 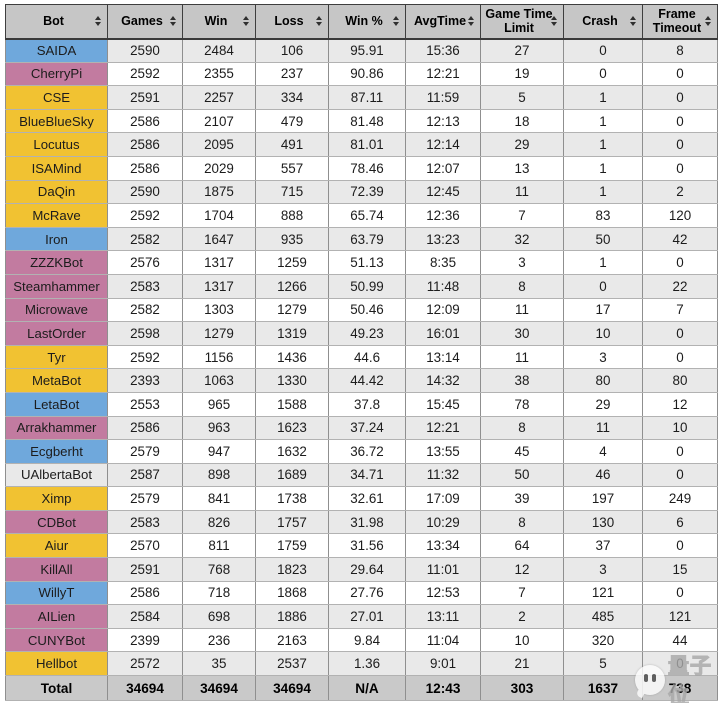 I want to click on cell-avg_time: 12:09, so click(x=443, y=310).